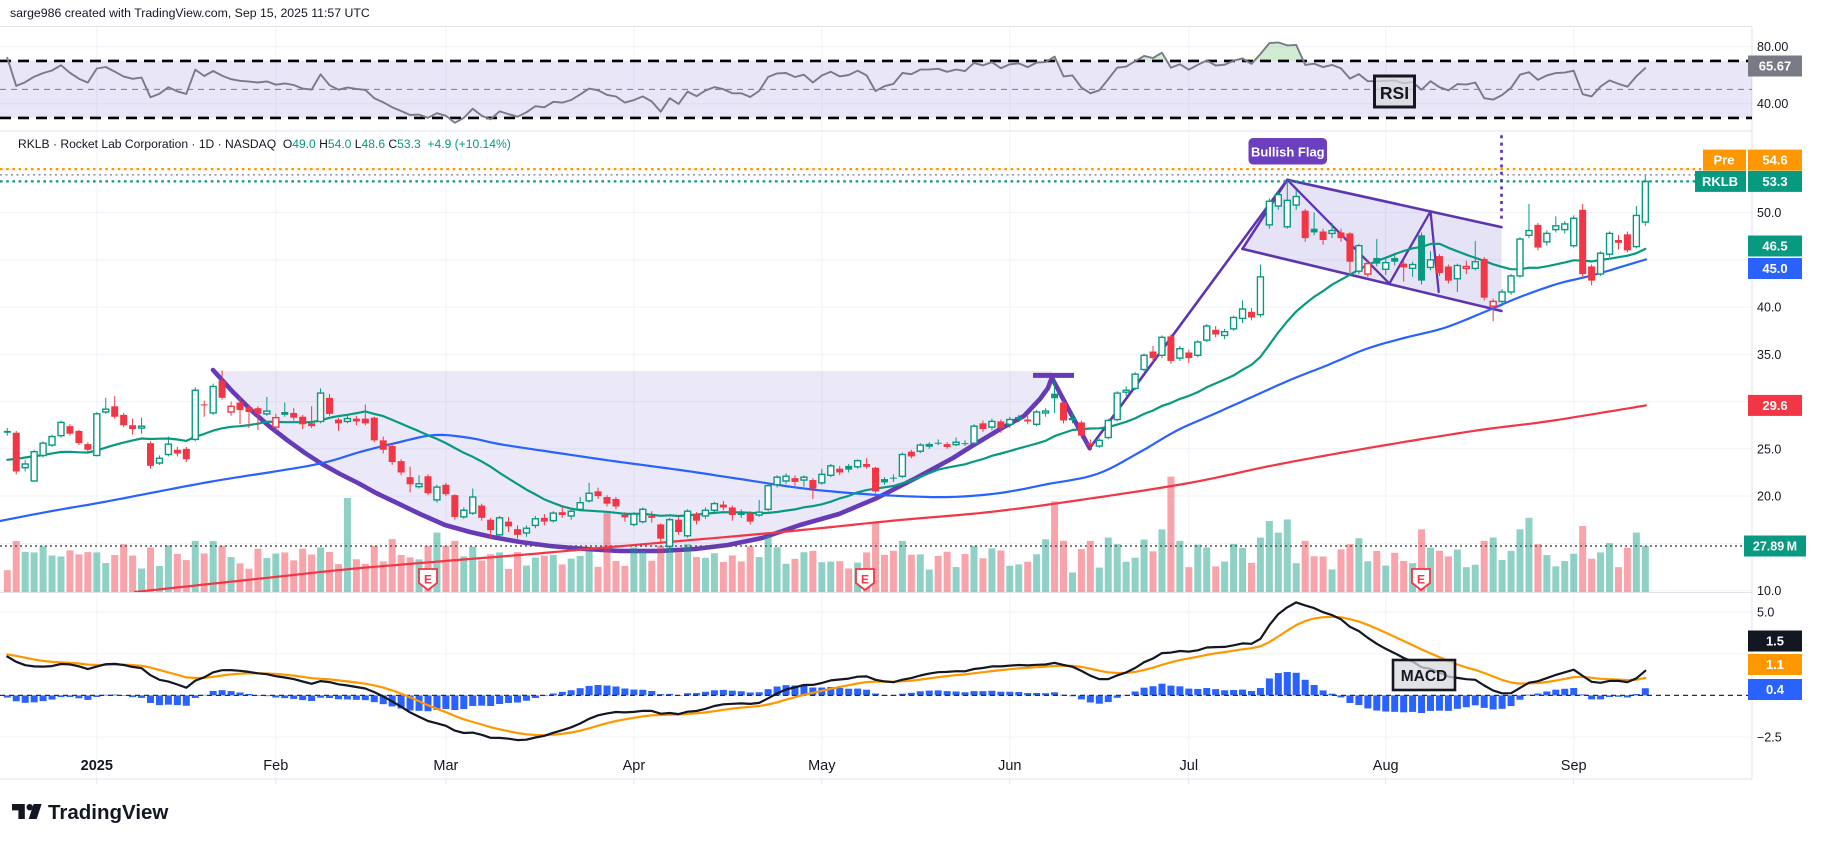 The image size is (1827, 848). Describe the element at coordinates (634, 766) in the screenshot. I see `svg-text: Apr` at that location.